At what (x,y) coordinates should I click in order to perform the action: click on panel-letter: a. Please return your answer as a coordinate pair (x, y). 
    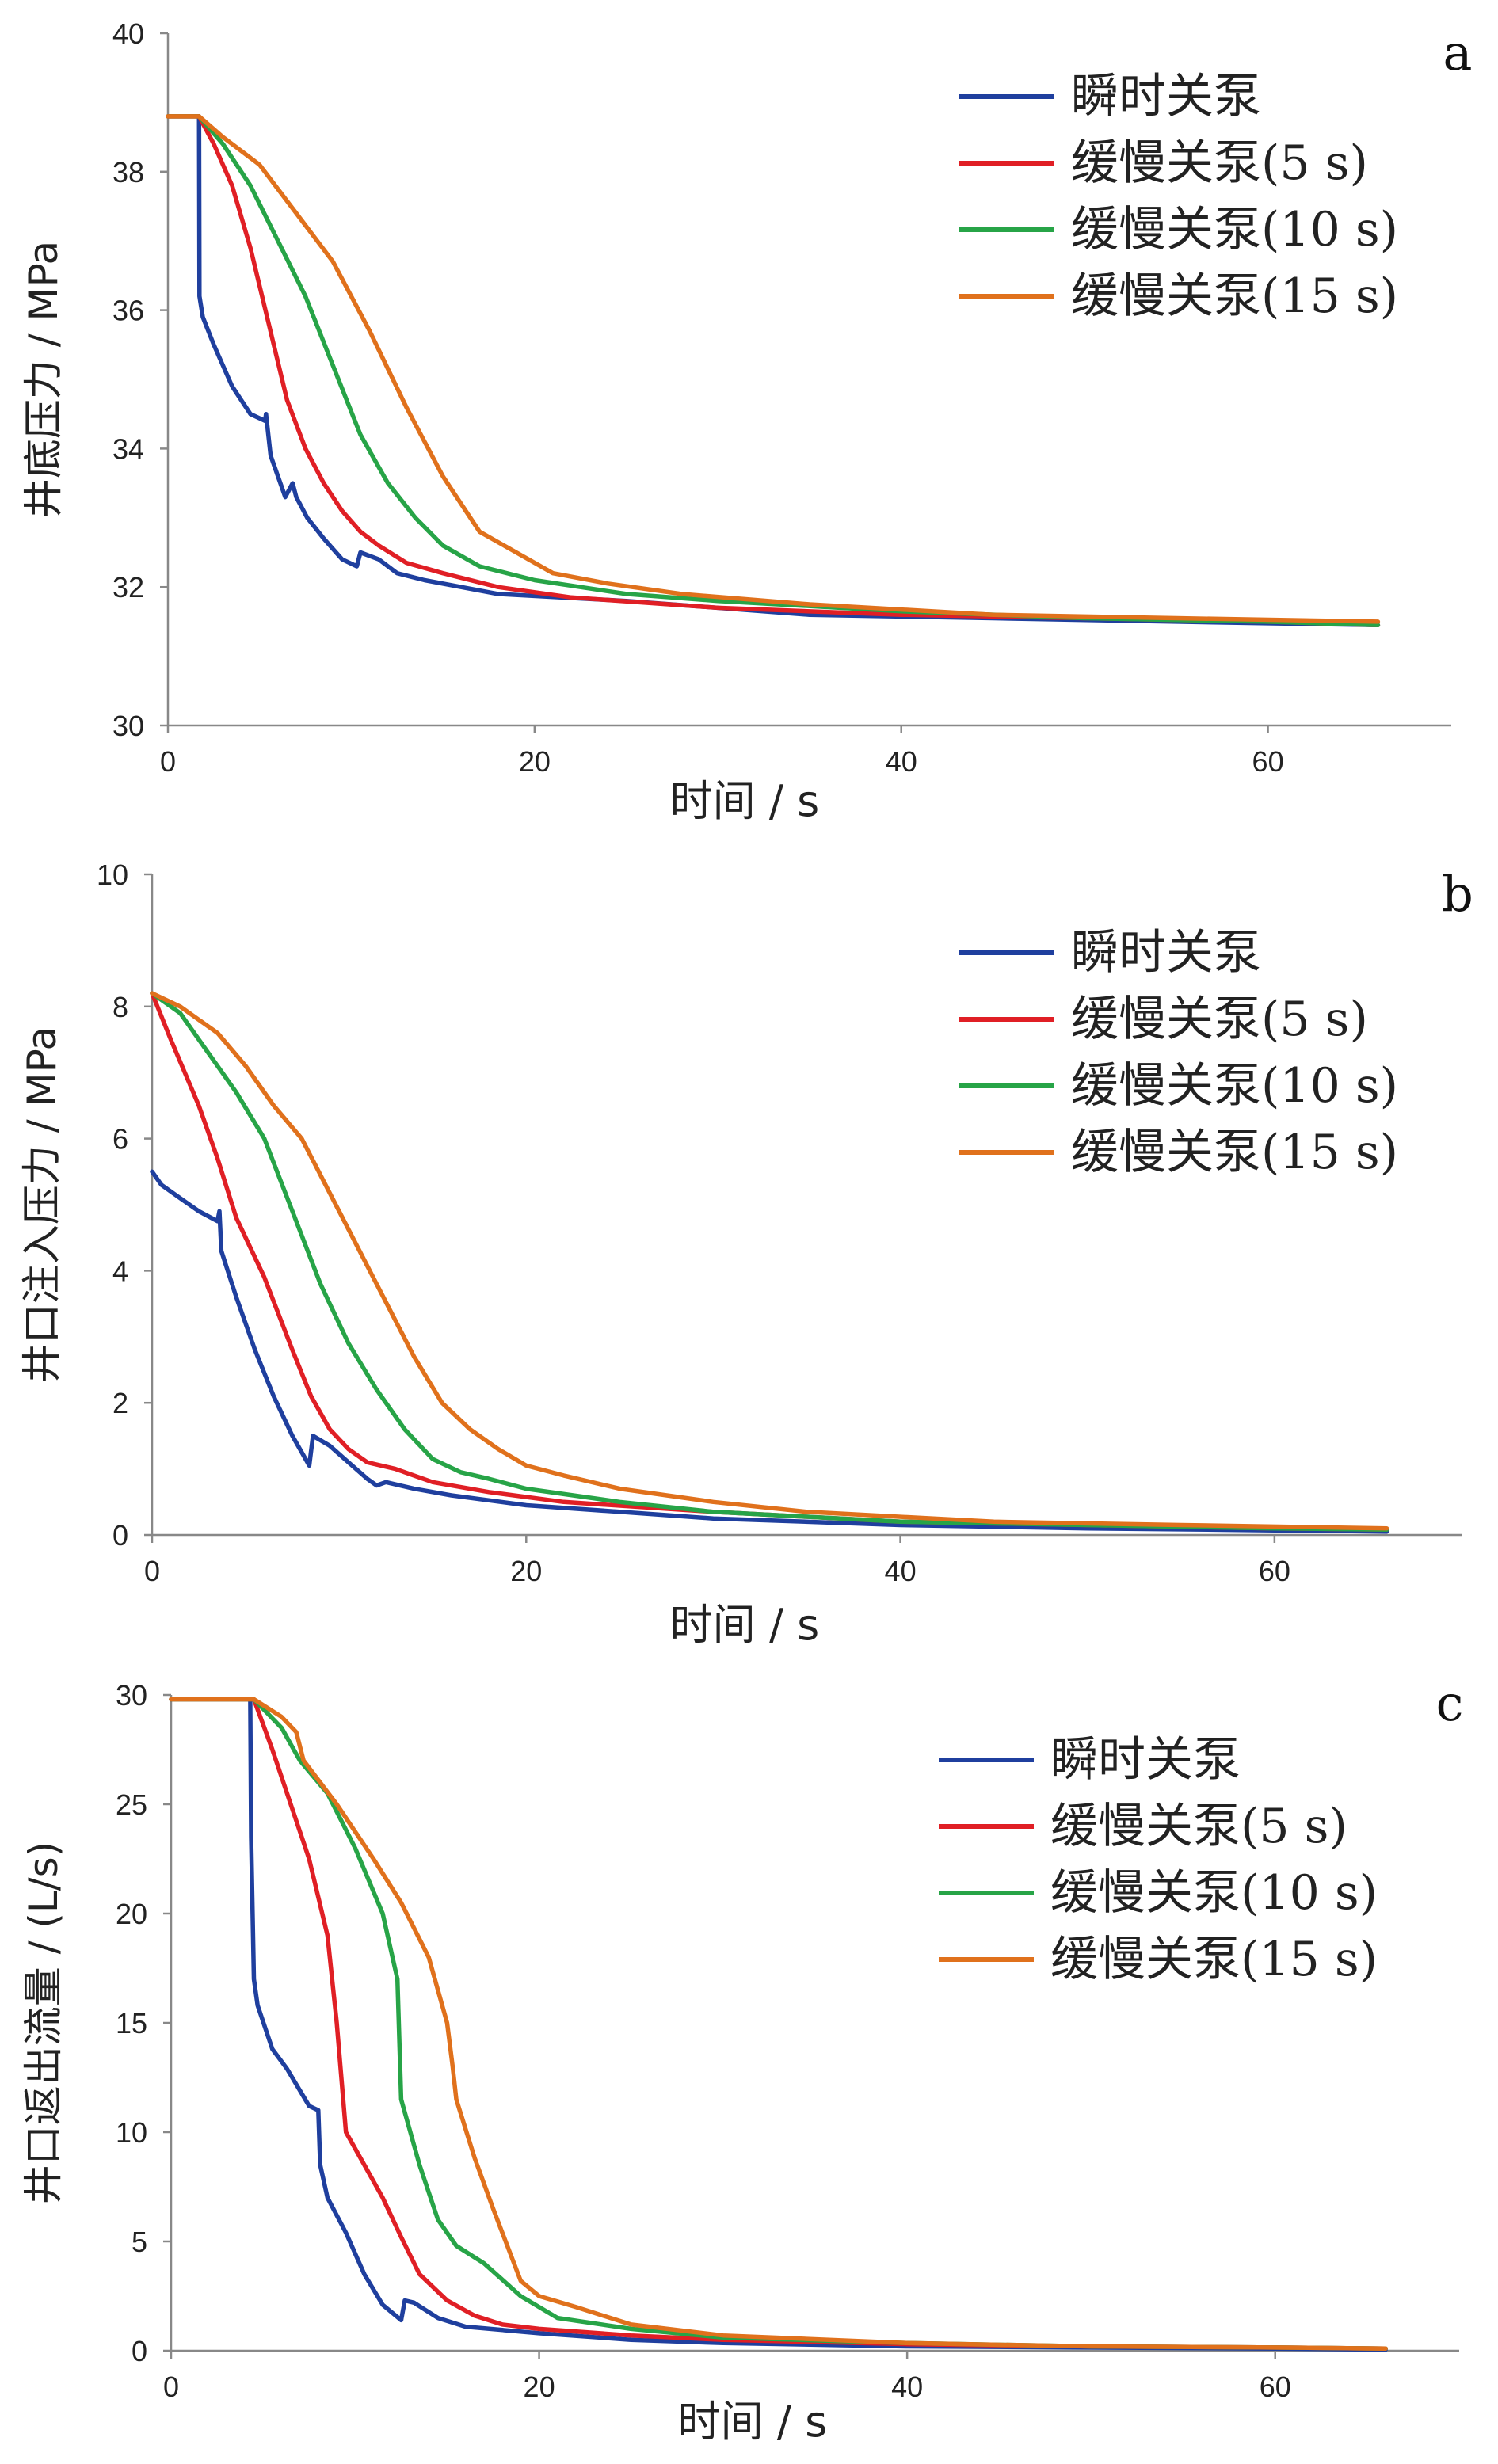
    Looking at the image, I should click on (1458, 53).